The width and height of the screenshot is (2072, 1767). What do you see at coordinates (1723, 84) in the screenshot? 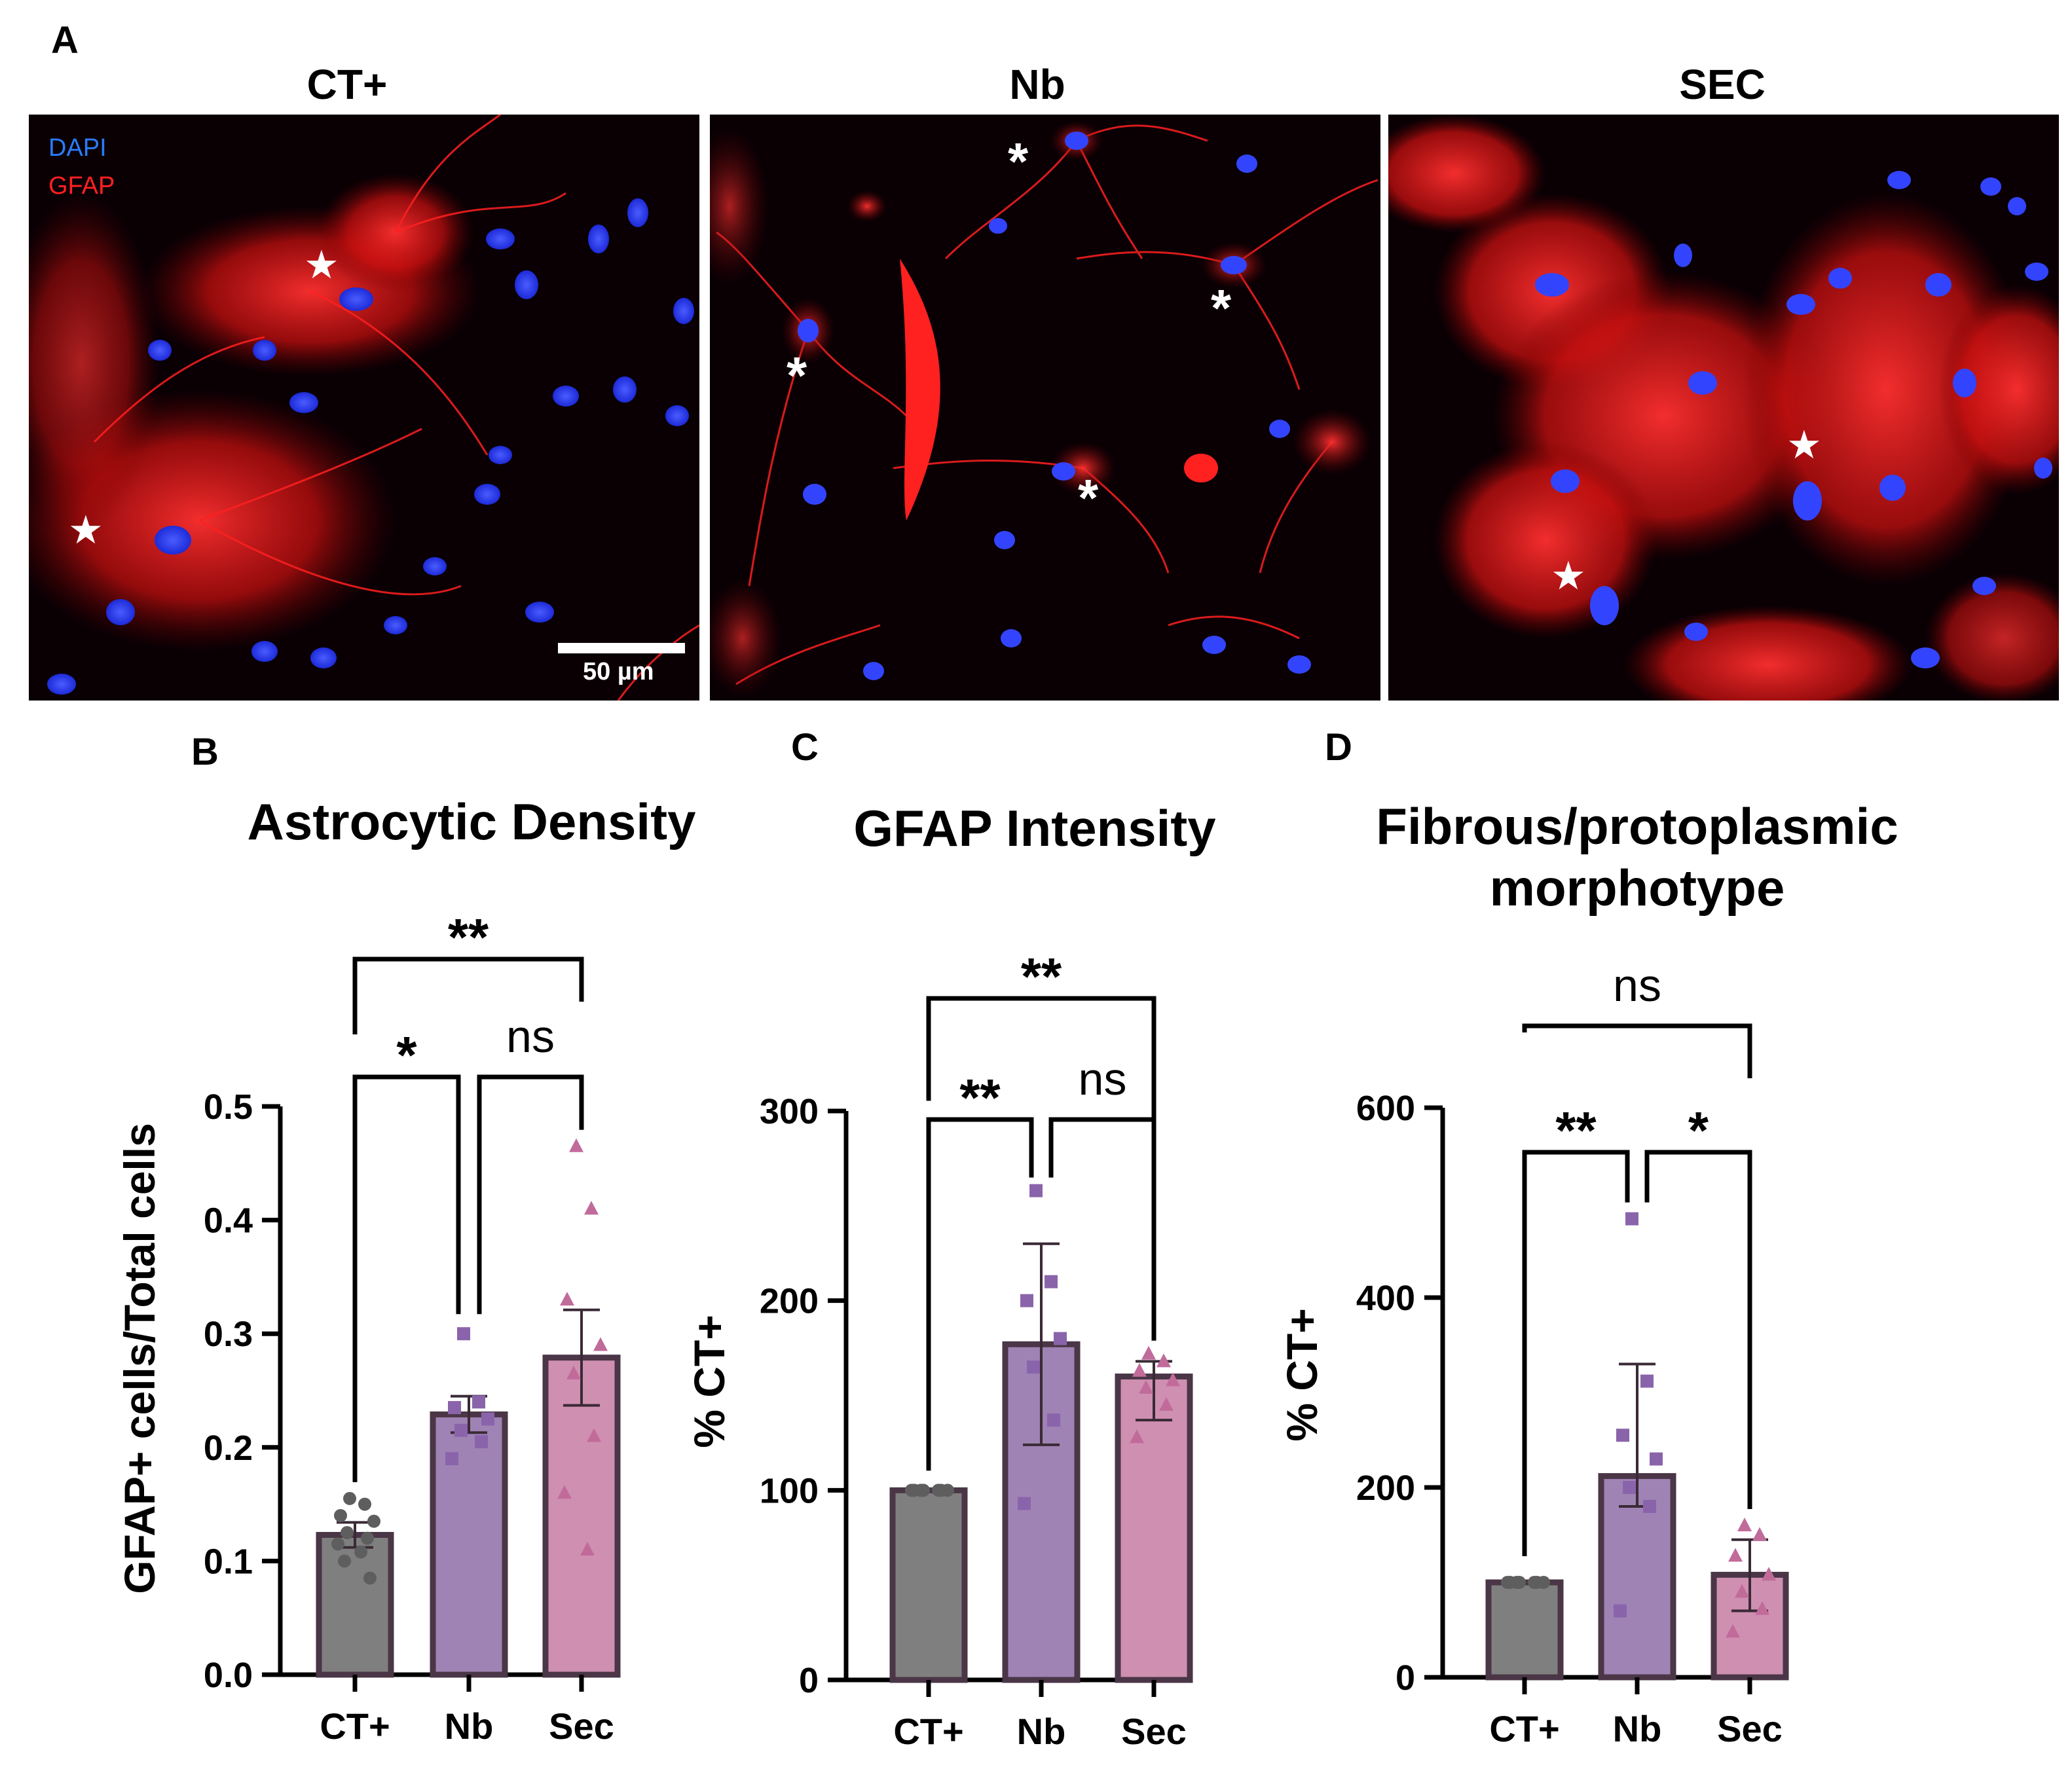
I see `image-title-sec: SEC` at bounding box center [1723, 84].